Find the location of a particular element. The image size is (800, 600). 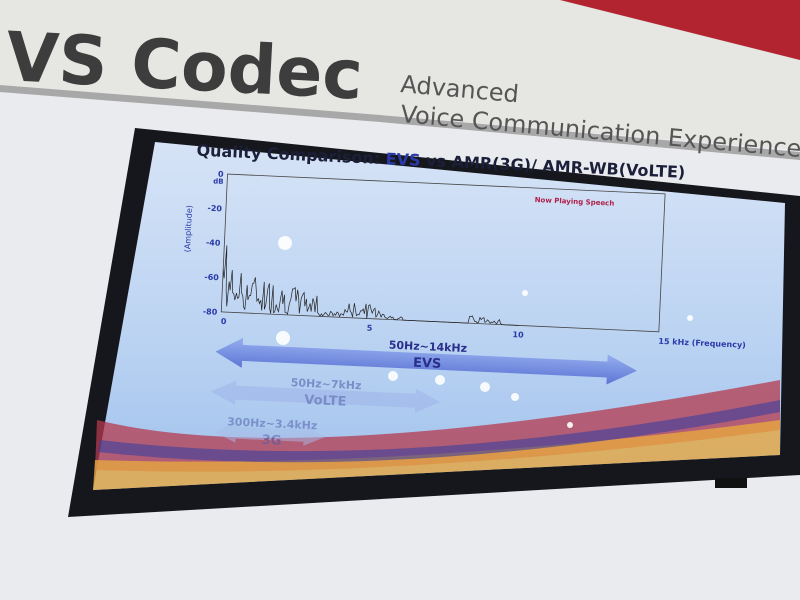

band-3g: 300Hz~3.4kHz 3G is located at coordinates (269, 432).